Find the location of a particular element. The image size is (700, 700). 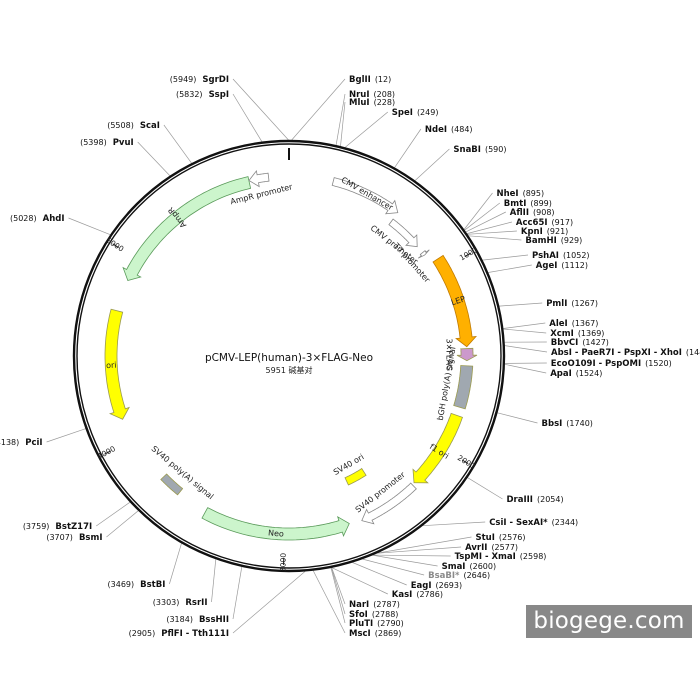

feature-label-t7-promoter: T7 promoter is located at coordinates (411, 263).